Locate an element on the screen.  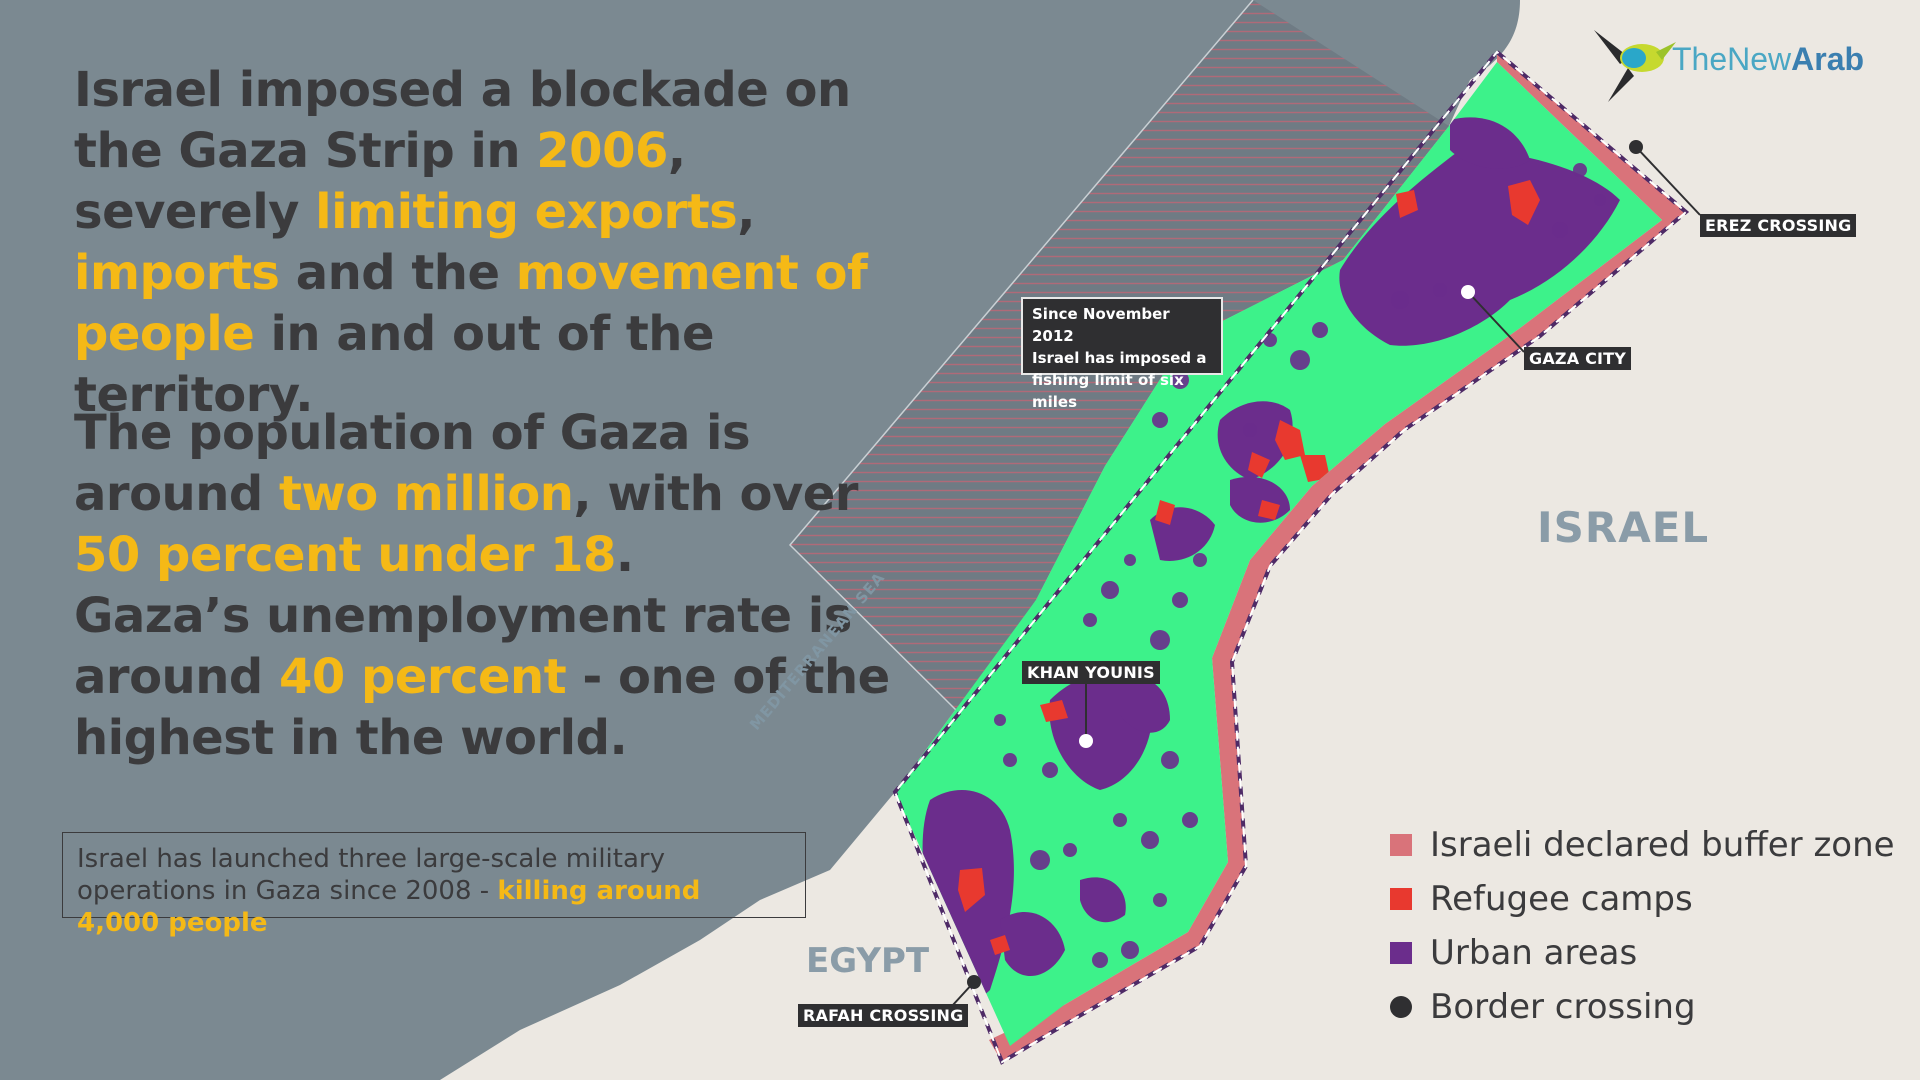
bird-icon is located at coordinates (1635, 66).